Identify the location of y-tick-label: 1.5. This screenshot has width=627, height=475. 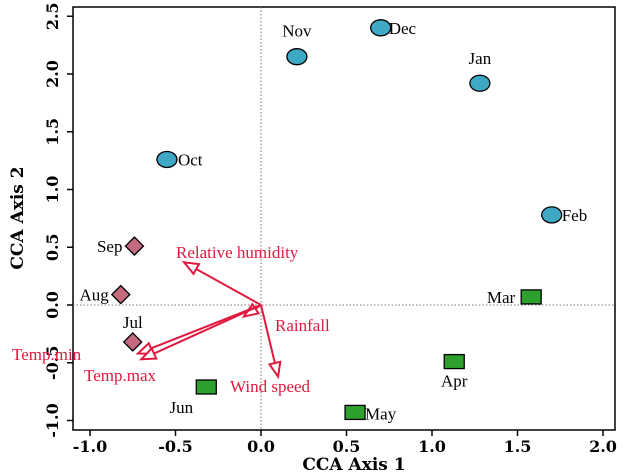
(52, 132).